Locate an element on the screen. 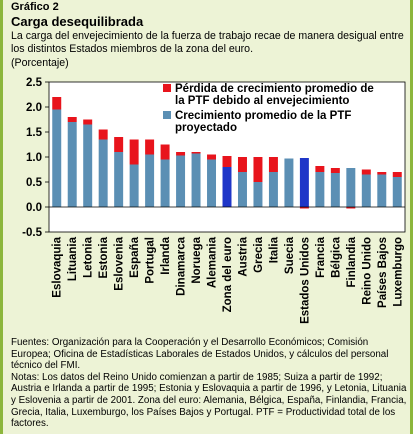  x-tick-label: Zona del euro is located at coordinates (228, 274).